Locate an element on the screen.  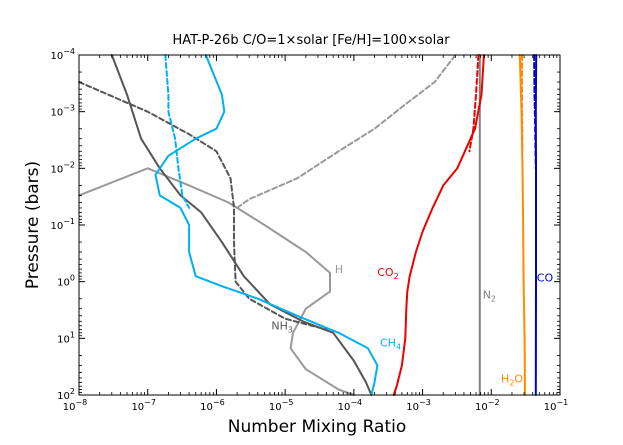
y-axis-title: Pressure (bars) is located at coordinates (33, 225).